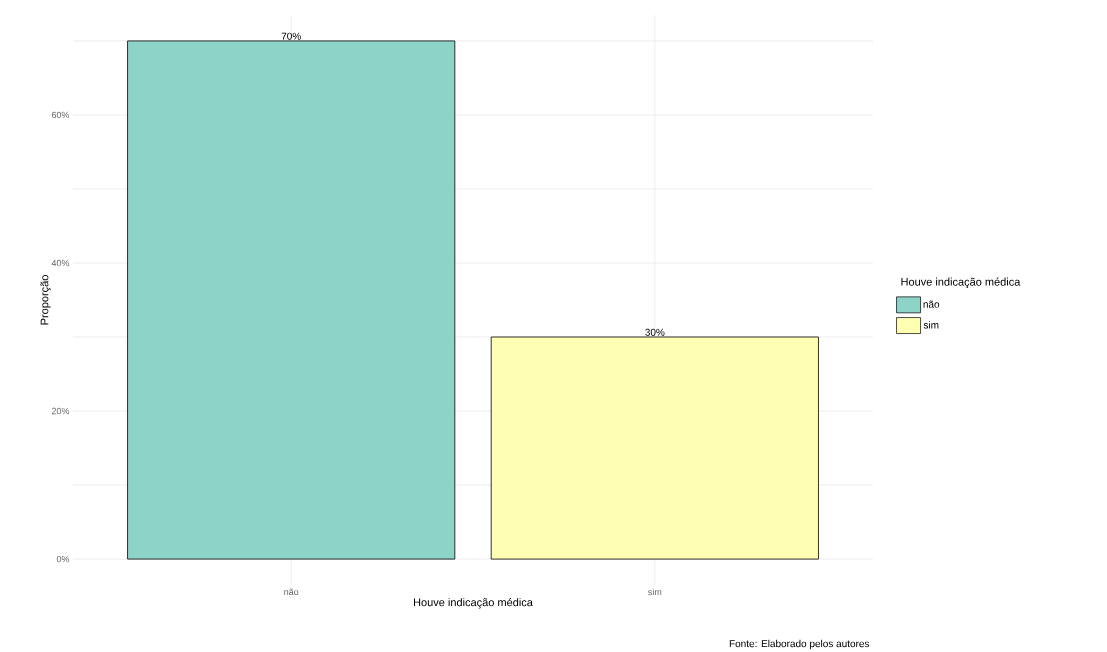 Image resolution: width=1107 pixels, height=652 pixels. What do you see at coordinates (931, 304) in the screenshot?
I see `legend-label: não` at bounding box center [931, 304].